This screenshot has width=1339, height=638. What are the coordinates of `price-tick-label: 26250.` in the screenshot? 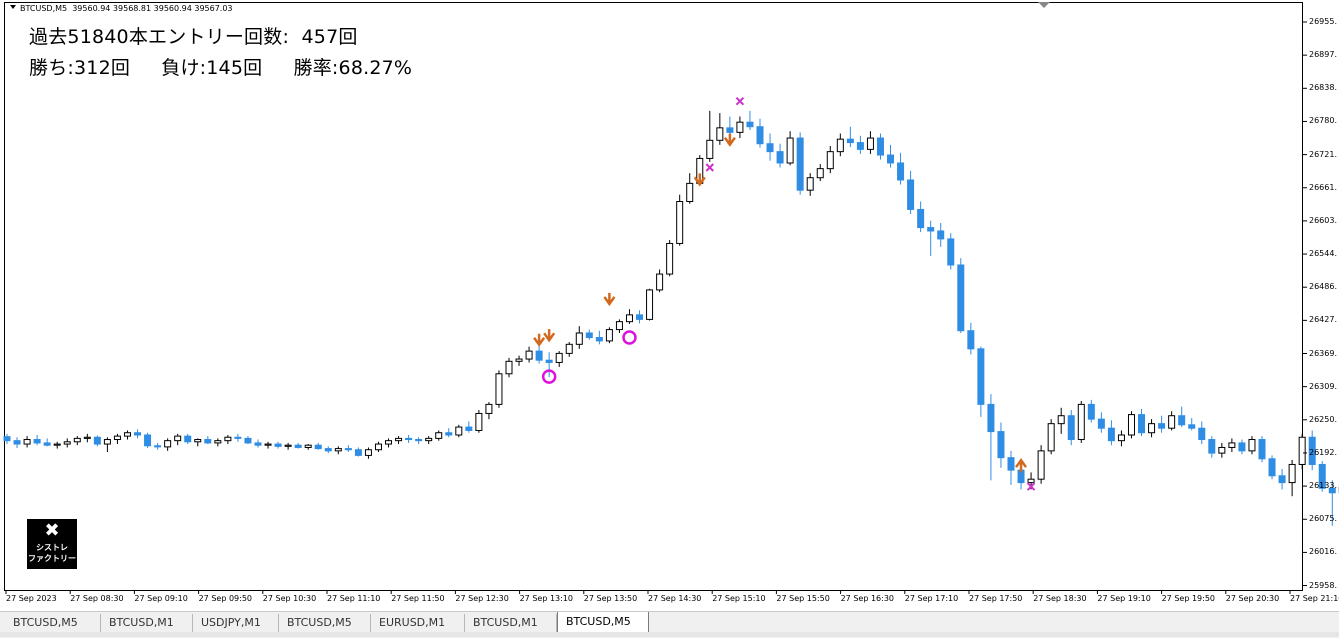 It's located at (1323, 419).